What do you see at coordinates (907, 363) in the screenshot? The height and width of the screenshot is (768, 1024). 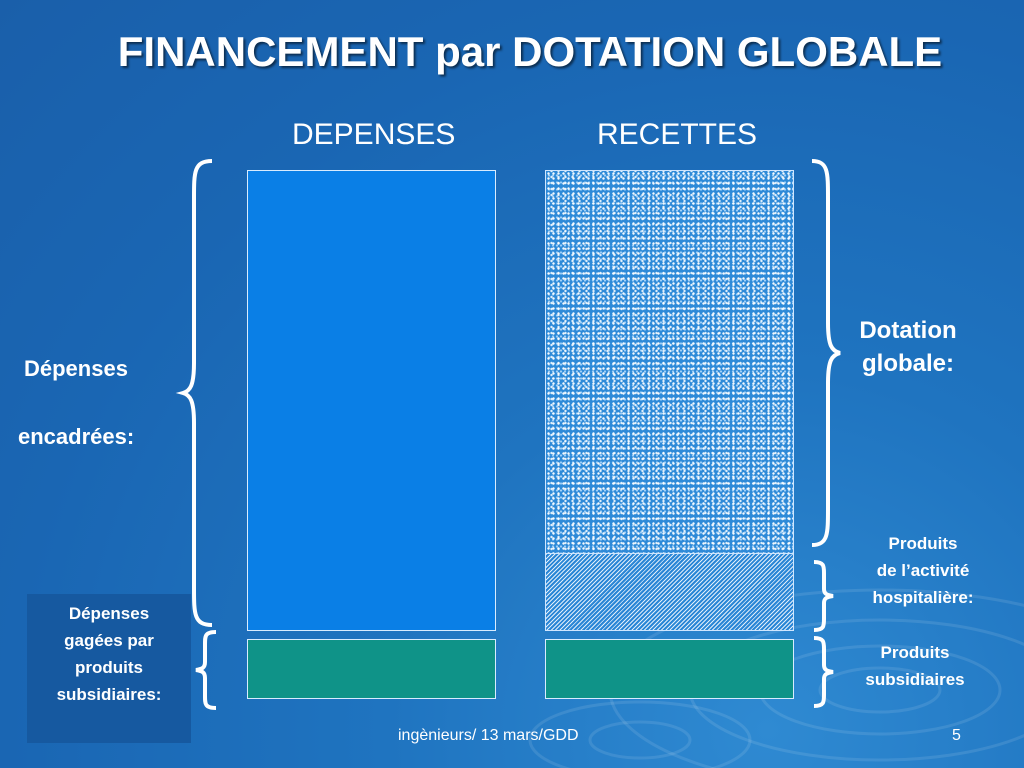 I see `dotation-line-2: globale:` at bounding box center [907, 363].